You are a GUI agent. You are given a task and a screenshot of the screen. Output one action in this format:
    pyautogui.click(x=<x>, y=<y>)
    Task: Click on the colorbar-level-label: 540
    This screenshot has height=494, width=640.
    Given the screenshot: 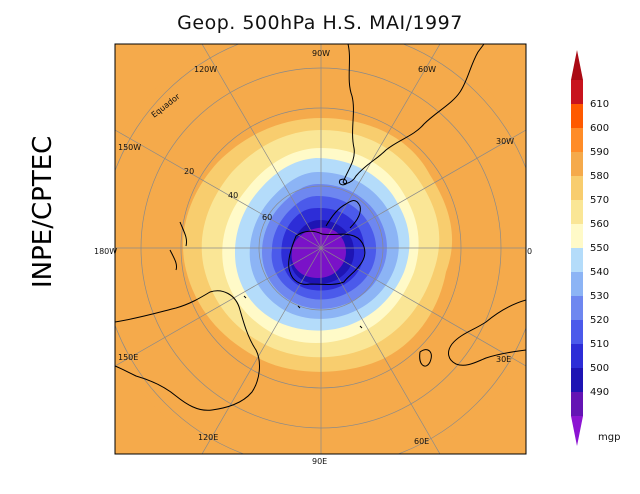 What is the action you would take?
    pyautogui.click(x=599, y=272)
    